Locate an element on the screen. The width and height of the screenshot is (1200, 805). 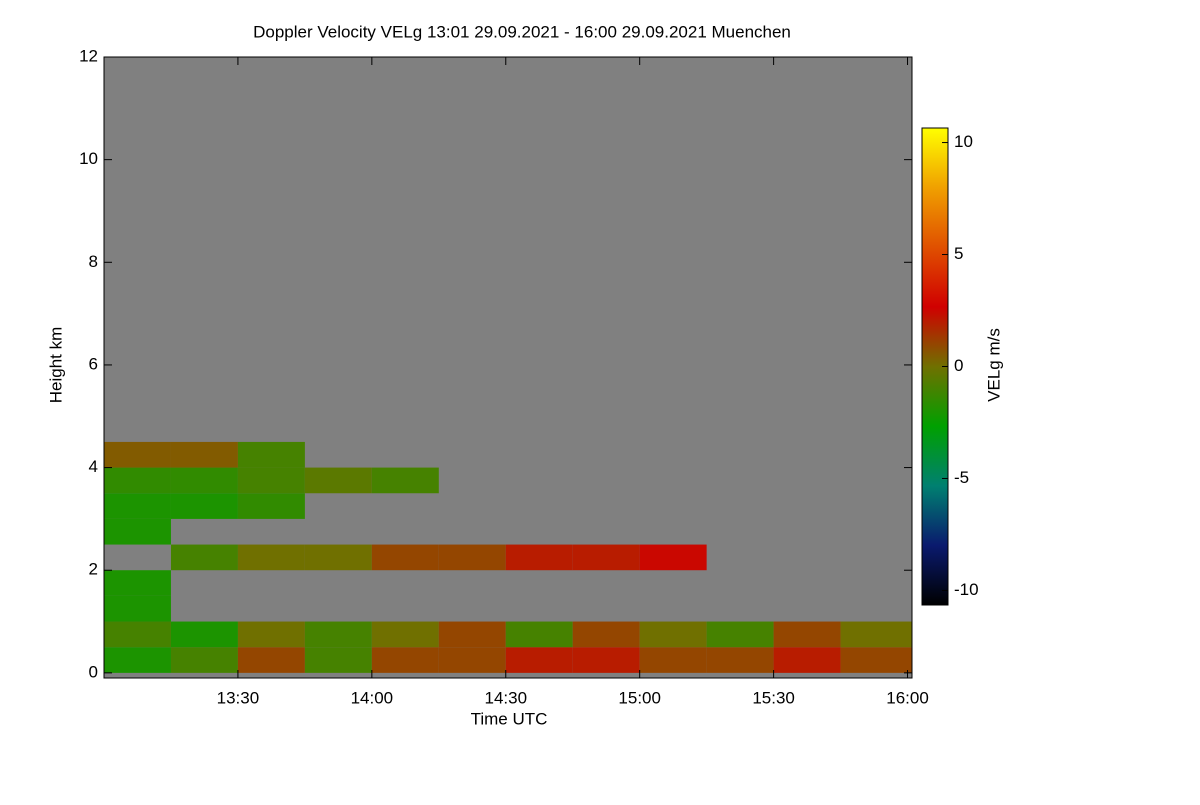
x-tick-label: 13:30 is located at coordinates (238, 697).